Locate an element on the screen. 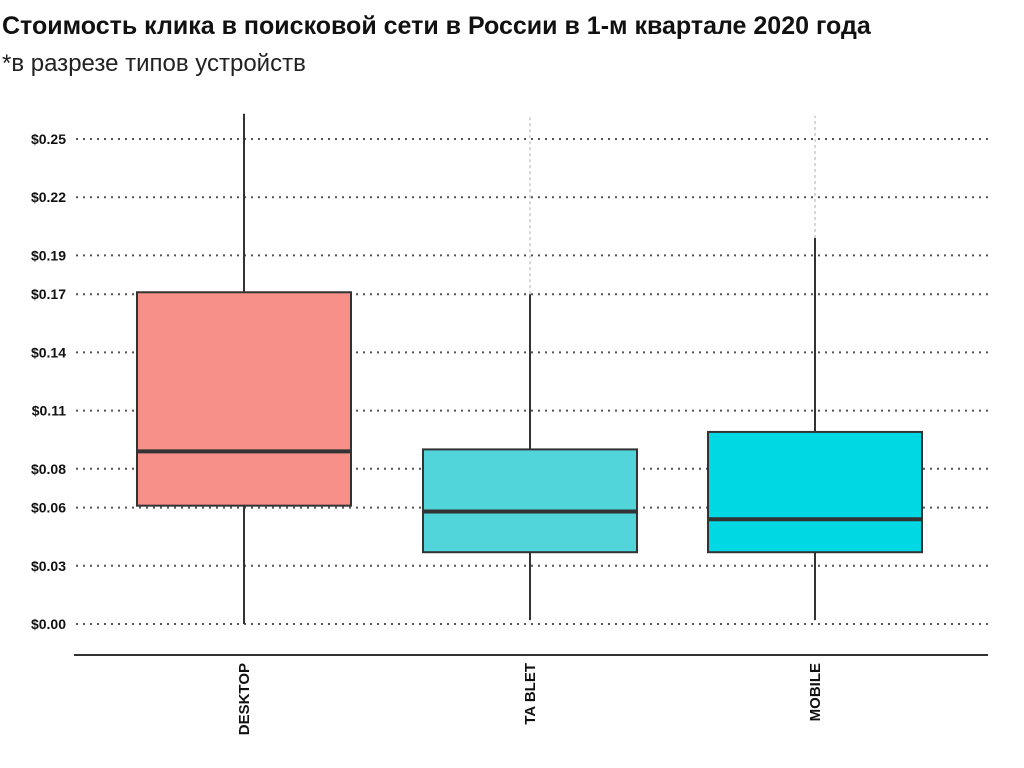 Image resolution: width=1024 pixels, height=768 pixels. x-axis-category-labels: DESKTOP TA BLET MOBILE is located at coordinates (530, 699).